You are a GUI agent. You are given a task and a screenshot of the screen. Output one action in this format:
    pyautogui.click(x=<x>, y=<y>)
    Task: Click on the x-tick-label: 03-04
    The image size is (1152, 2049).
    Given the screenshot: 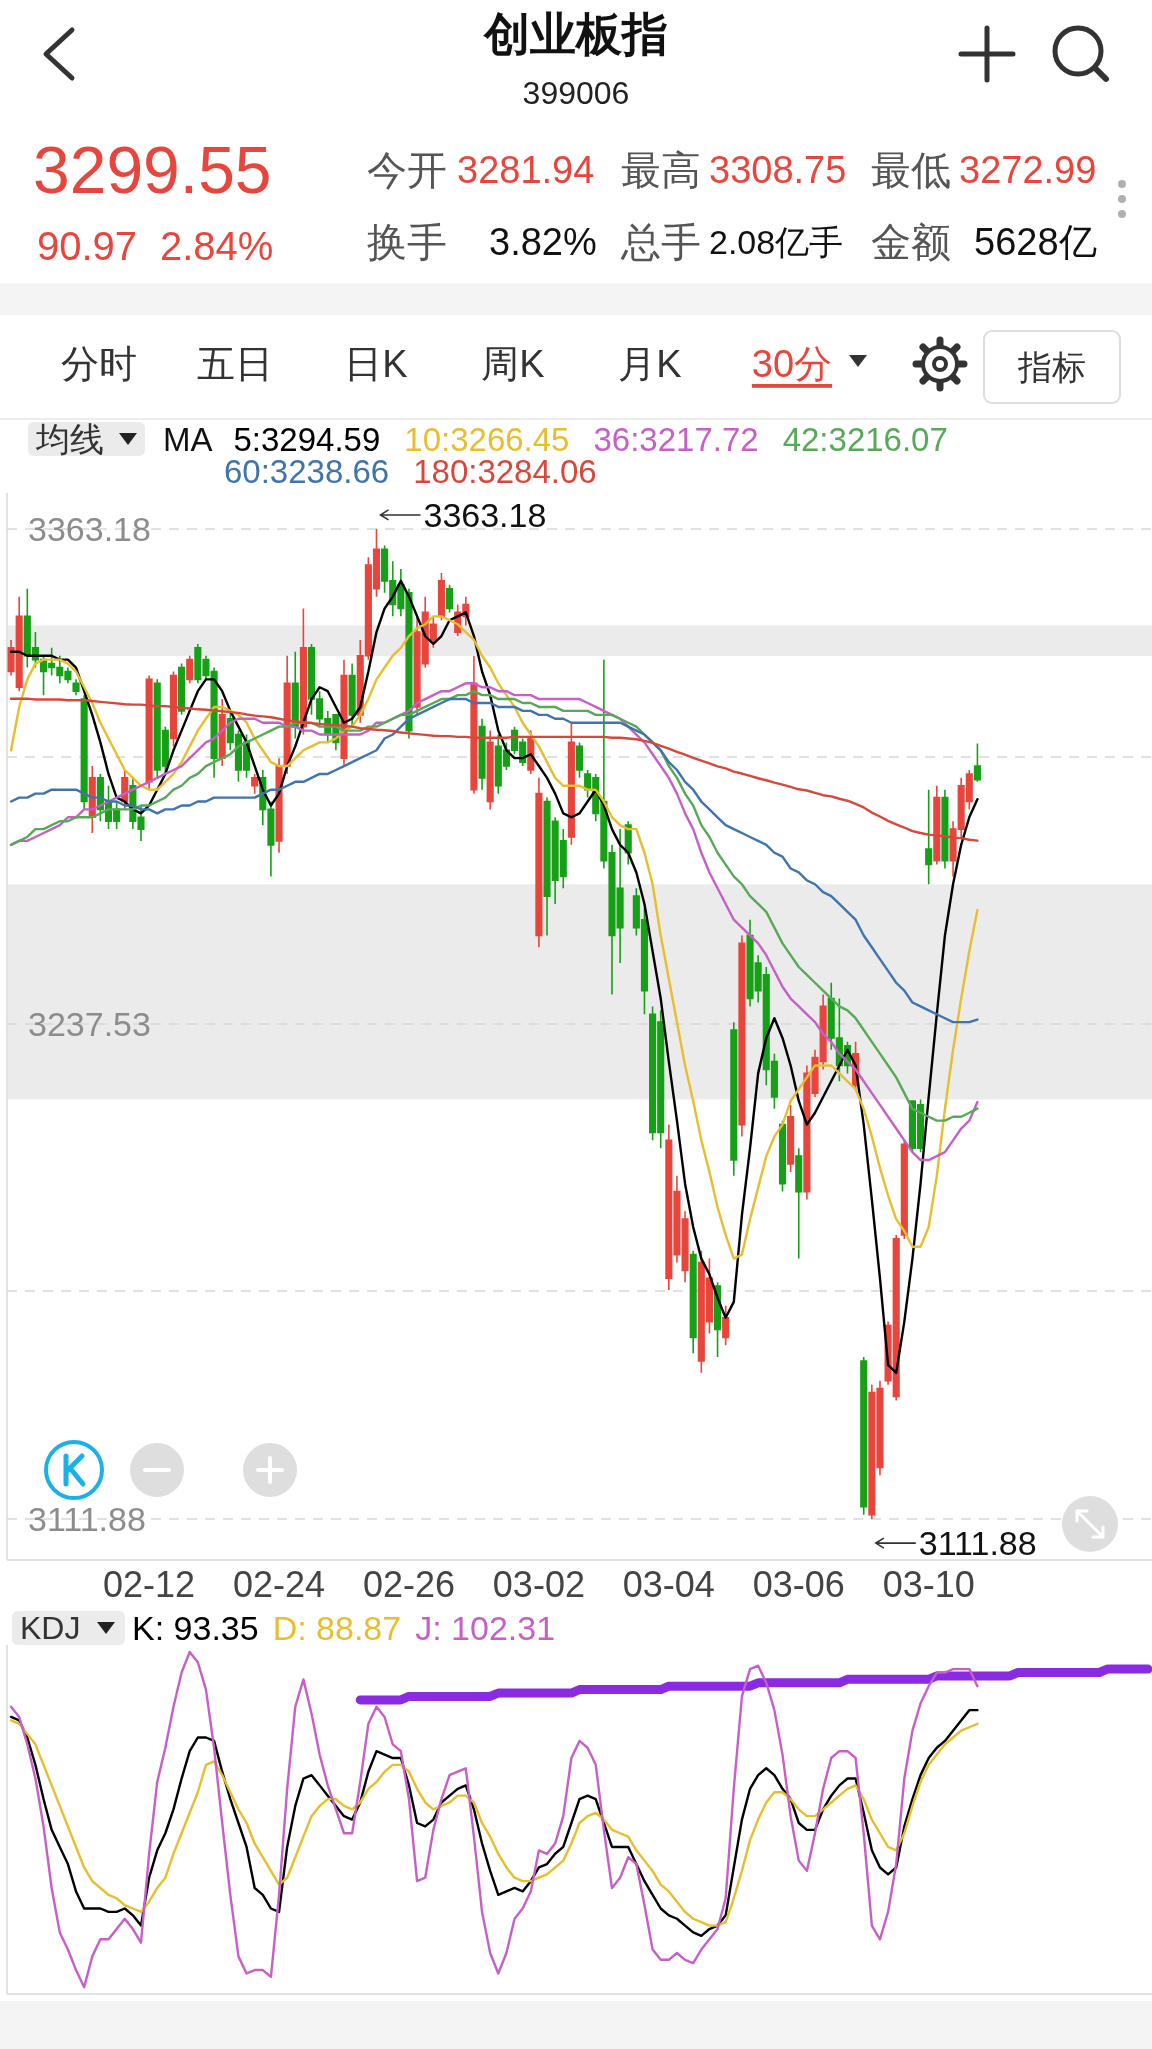 What is the action you would take?
    pyautogui.click(x=668, y=1584)
    